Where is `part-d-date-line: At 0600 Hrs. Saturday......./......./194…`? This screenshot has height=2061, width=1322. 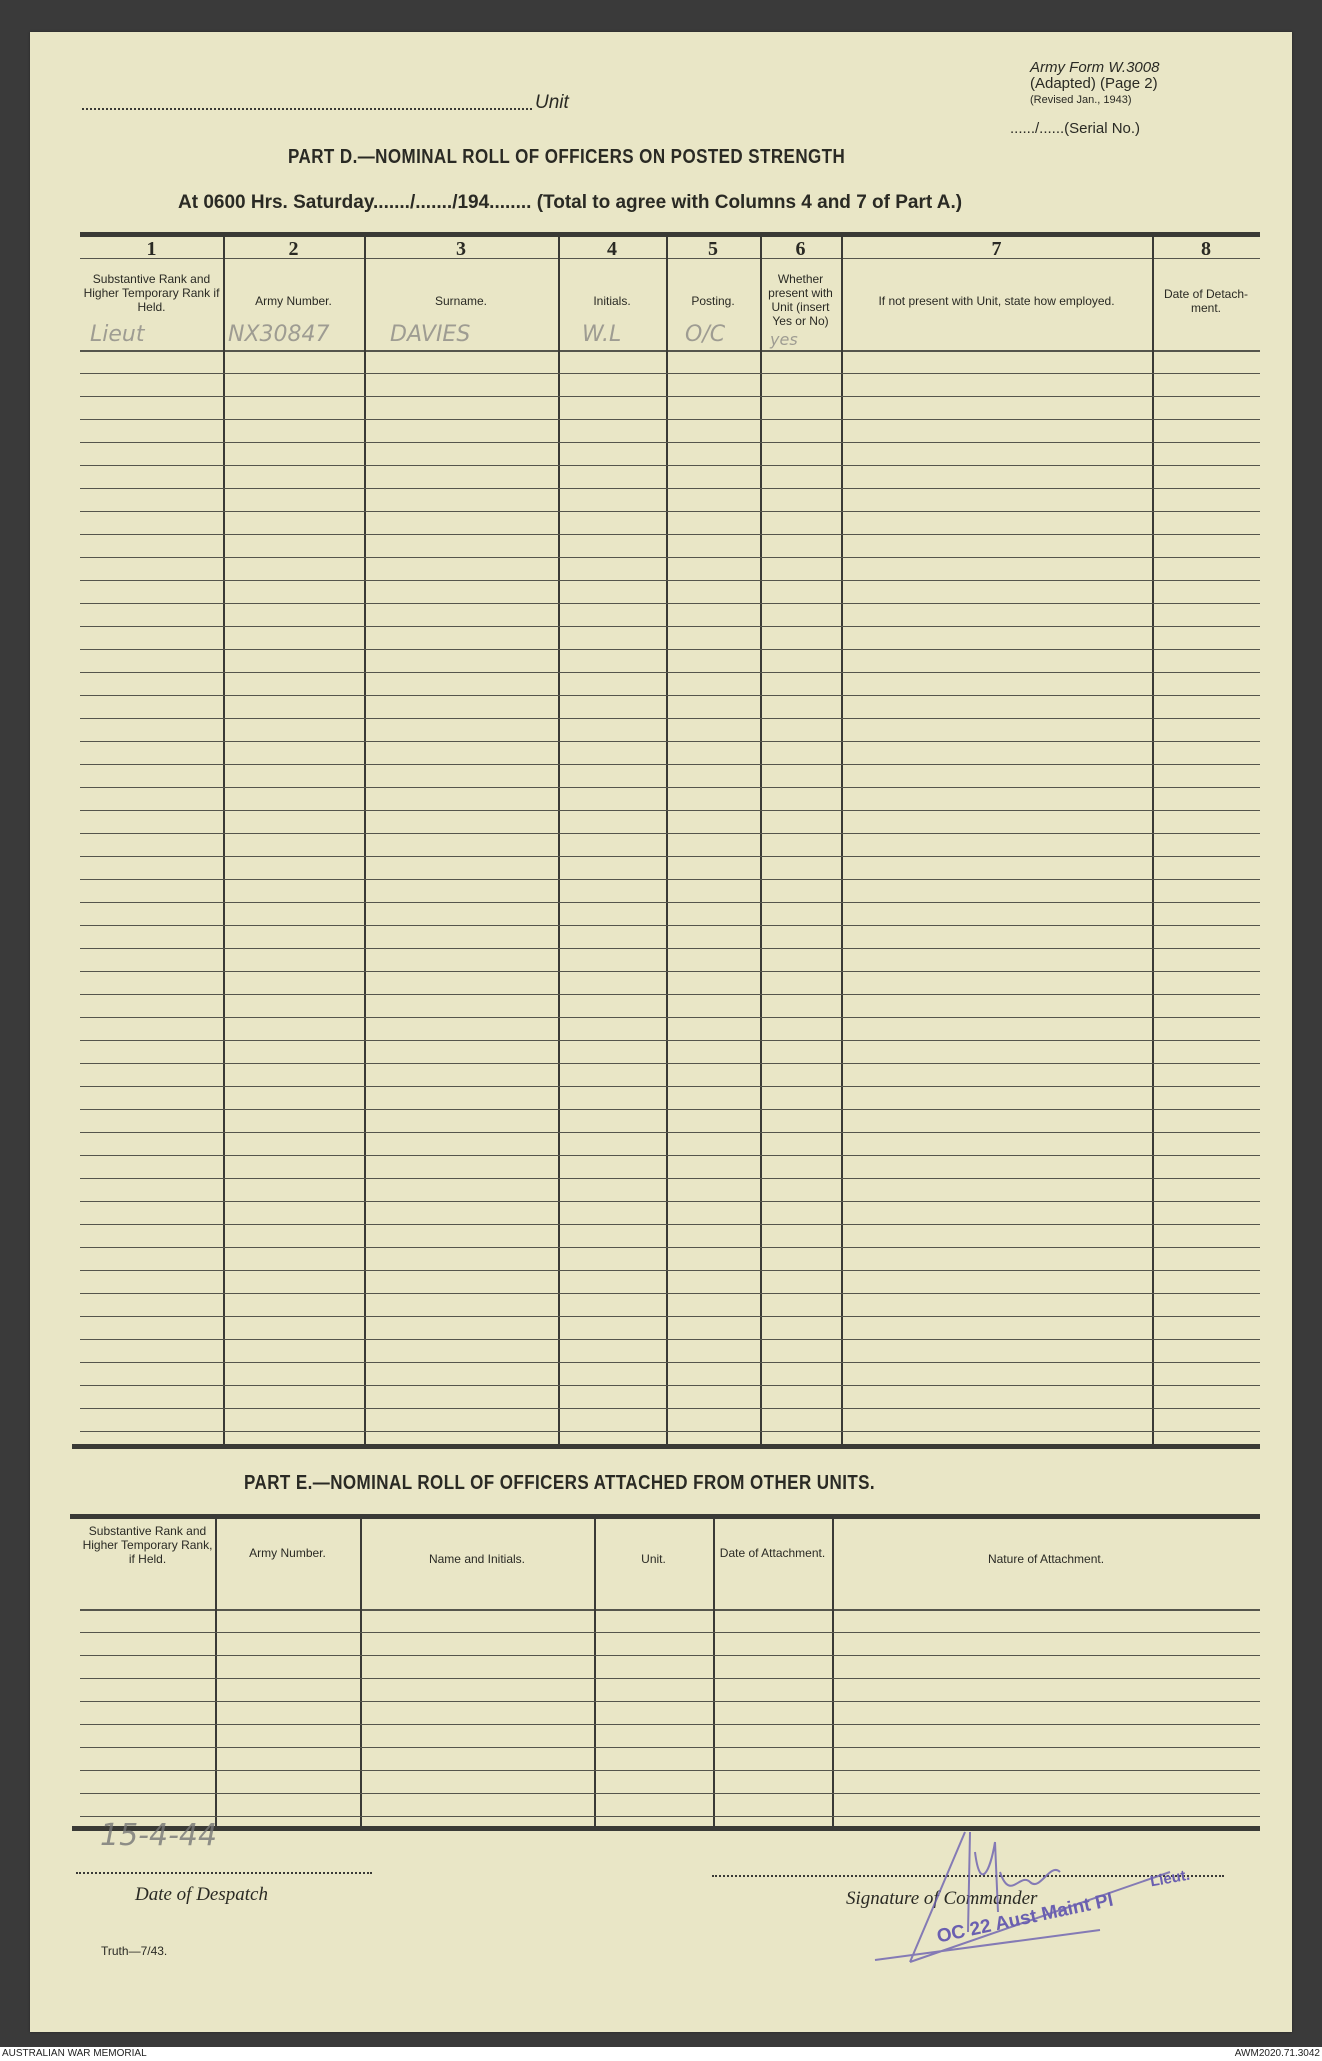
part-d-date-line: At 0600 Hrs. Saturday......./......./194… is located at coordinates (355, 202).